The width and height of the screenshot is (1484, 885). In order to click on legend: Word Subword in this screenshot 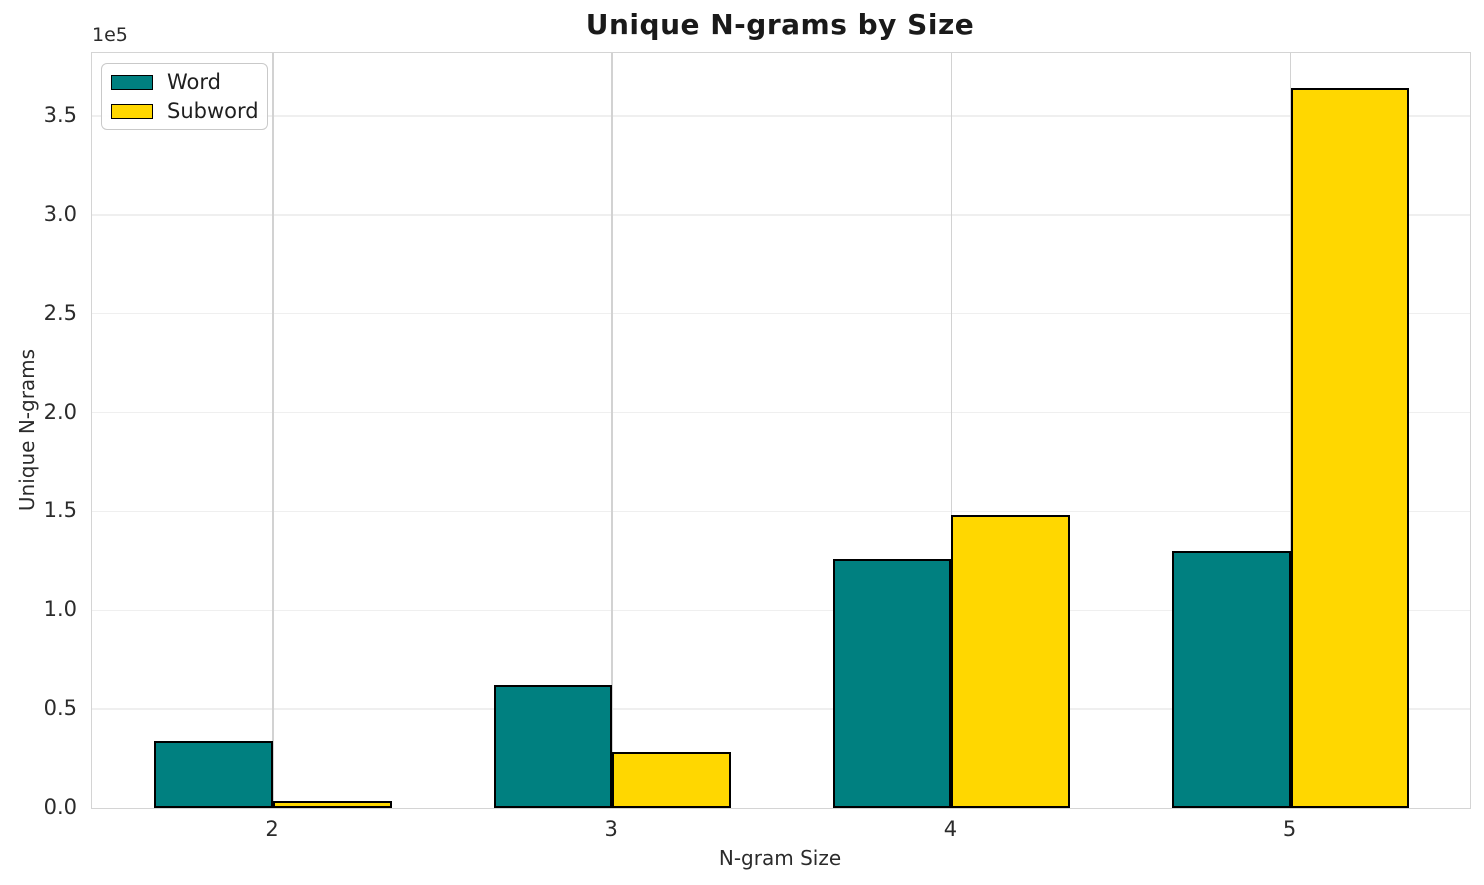, I will do `click(184, 96)`.